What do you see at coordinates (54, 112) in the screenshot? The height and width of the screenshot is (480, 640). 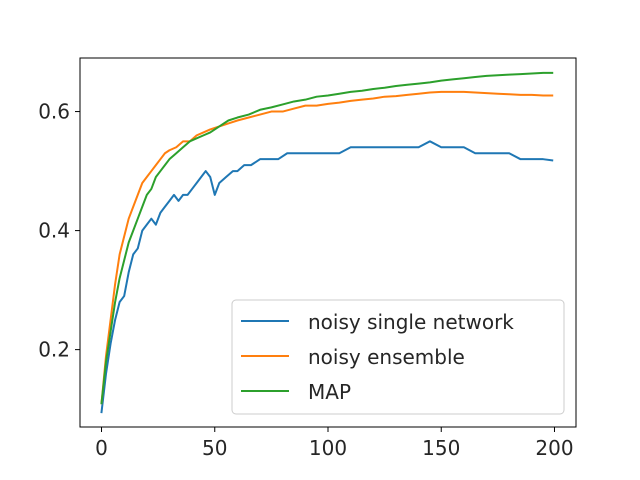 I see `y-tick-label: 0.6` at bounding box center [54, 112].